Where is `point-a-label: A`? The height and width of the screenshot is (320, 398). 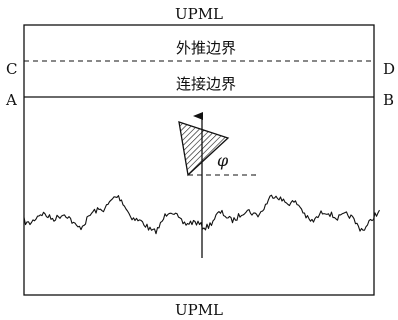
point-a-label: A is located at coordinates (11, 100).